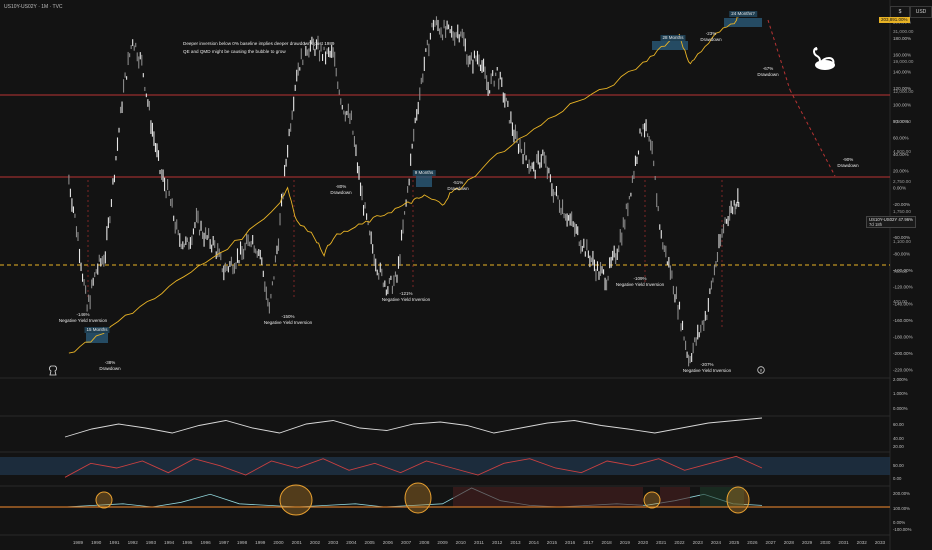 The image size is (932, 550). What do you see at coordinates (205, 542) in the screenshot?
I see `x-tick-1996: 1996` at bounding box center [205, 542].